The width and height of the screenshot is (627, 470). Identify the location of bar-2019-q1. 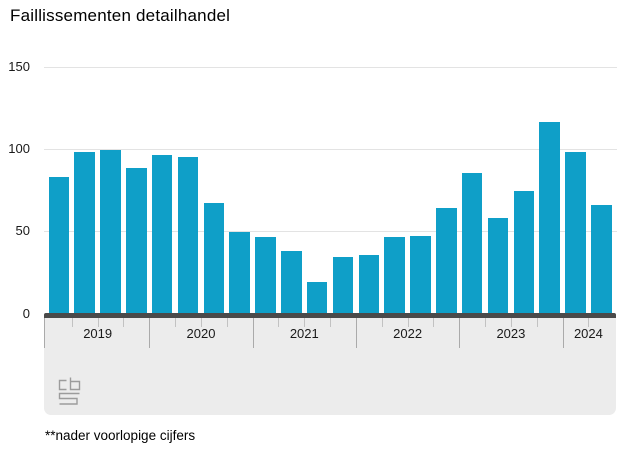
(59, 244).